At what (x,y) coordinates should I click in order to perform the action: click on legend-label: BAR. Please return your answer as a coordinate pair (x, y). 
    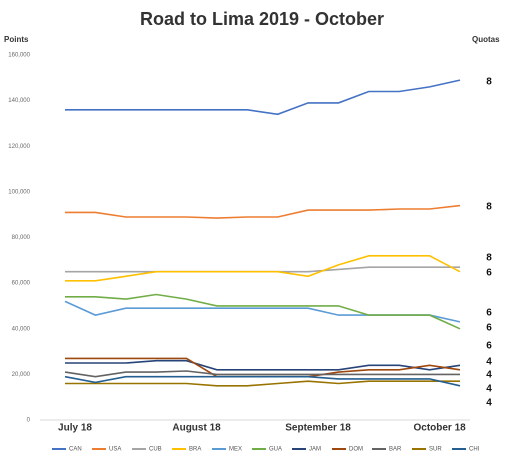
    Looking at the image, I should click on (395, 450).